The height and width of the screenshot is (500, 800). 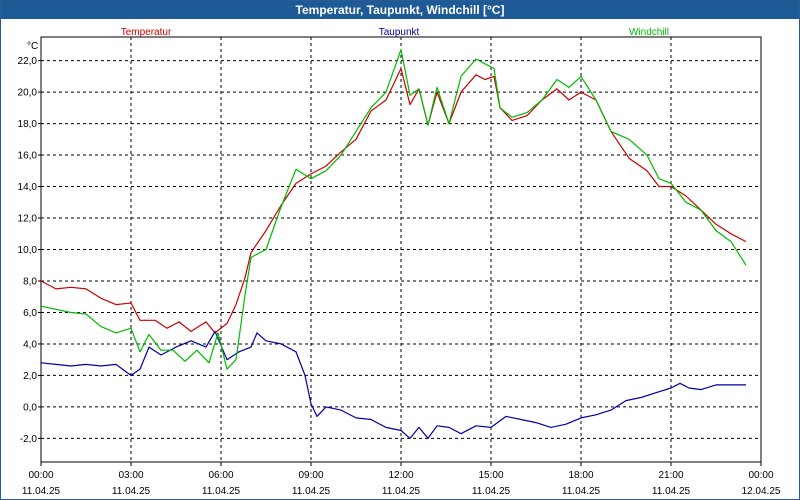 What do you see at coordinates (30, 281) in the screenshot?
I see `y-tick-label: 8,0` at bounding box center [30, 281].